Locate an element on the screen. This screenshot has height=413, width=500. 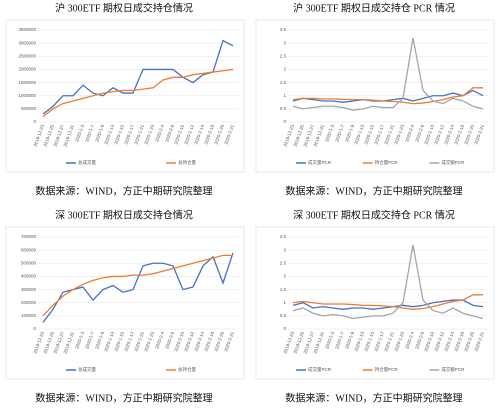
legend-label: 持仓量PCR is located at coordinates (387, 369).